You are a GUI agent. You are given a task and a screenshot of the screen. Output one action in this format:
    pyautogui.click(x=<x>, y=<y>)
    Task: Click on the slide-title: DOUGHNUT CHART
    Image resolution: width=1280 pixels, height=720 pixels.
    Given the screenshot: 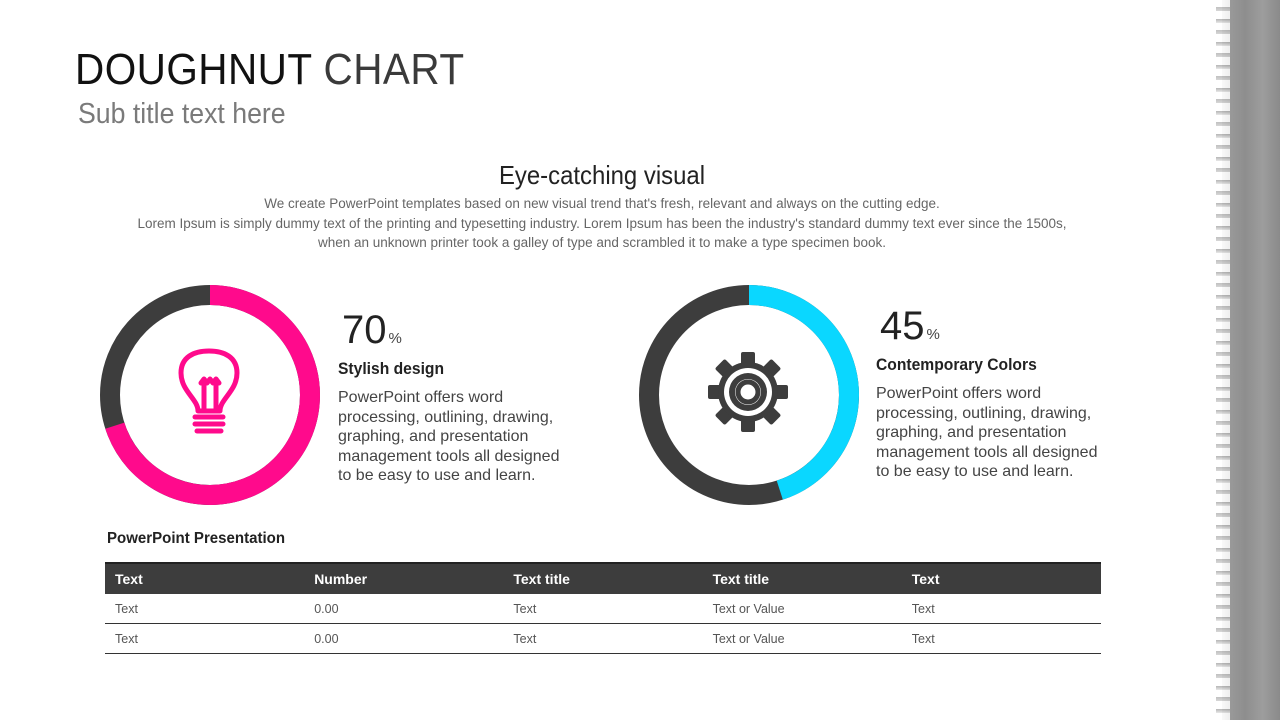 What is the action you would take?
    pyautogui.click(x=270, y=70)
    